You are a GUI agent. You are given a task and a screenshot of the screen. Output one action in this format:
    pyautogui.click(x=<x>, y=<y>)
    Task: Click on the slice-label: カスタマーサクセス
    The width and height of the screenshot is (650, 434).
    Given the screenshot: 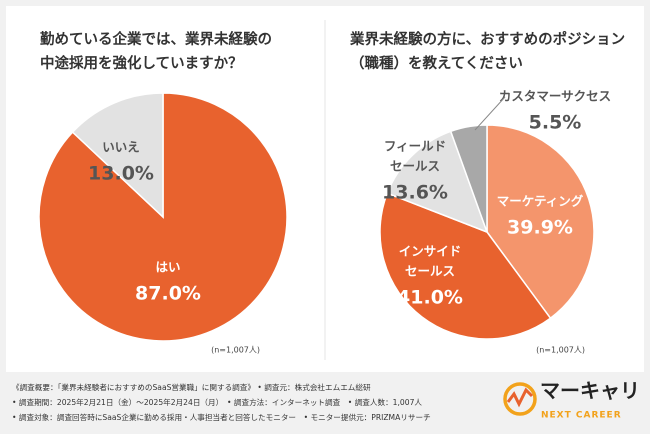 What is the action you would take?
    pyautogui.click(x=555, y=96)
    